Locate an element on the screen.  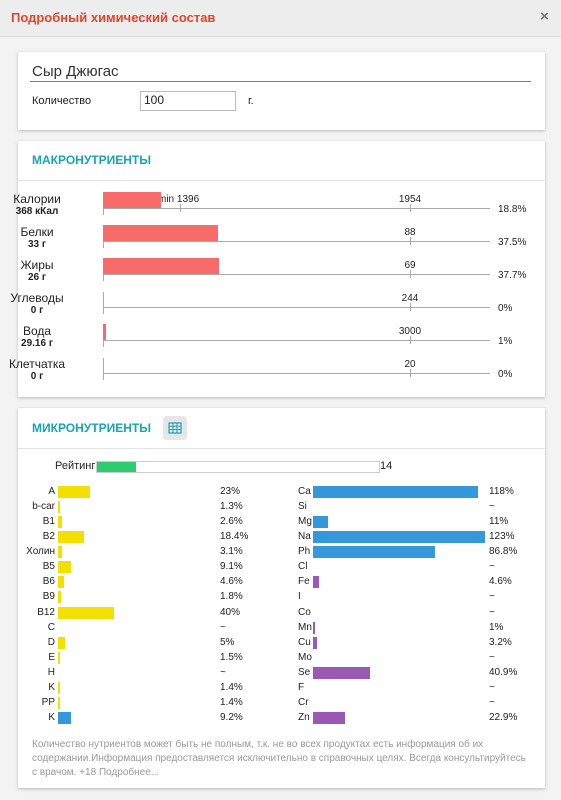
nutrient-amount: 33 г is located at coordinates (37, 244).